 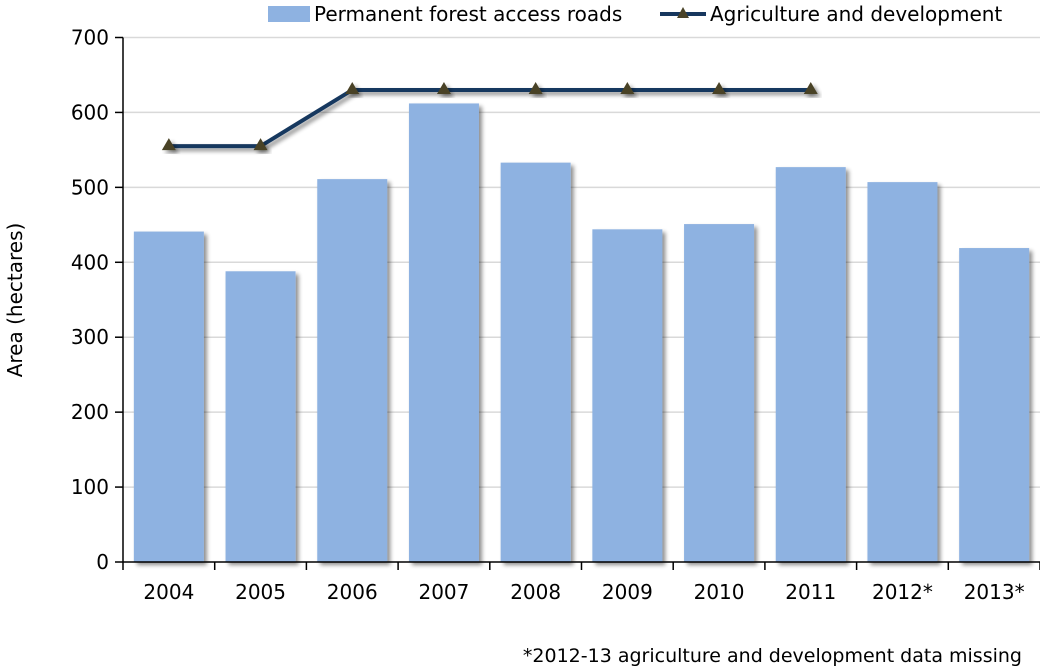 I want to click on y-tick-label: 0, so click(x=102, y=562).